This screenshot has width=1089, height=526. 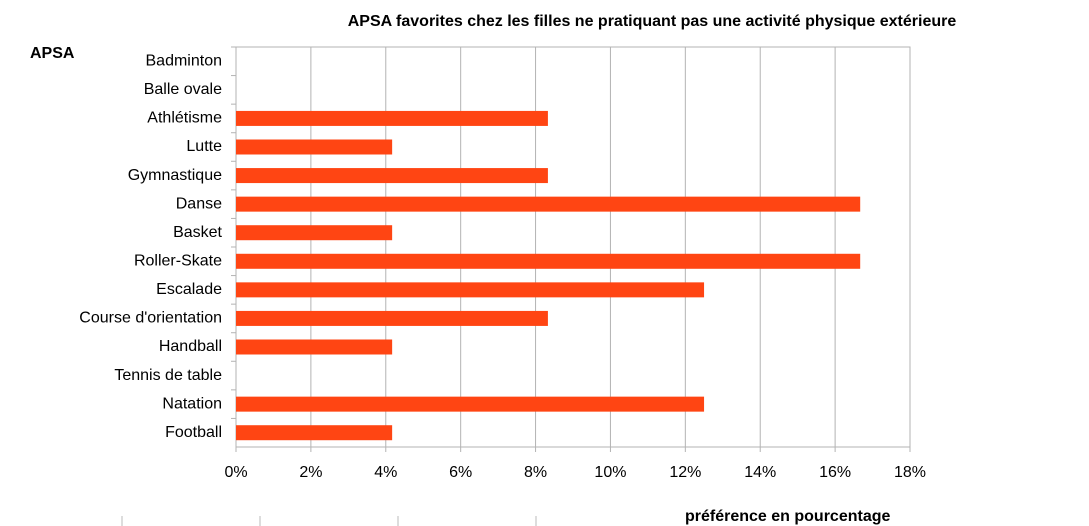 What do you see at coordinates (835, 472) in the screenshot?
I see `x-tick-label: 16%` at bounding box center [835, 472].